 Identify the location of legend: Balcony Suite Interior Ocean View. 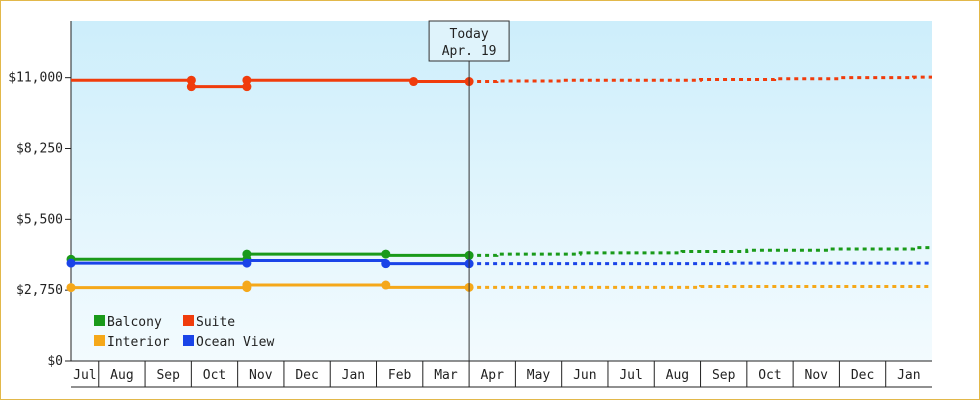
(184, 332).